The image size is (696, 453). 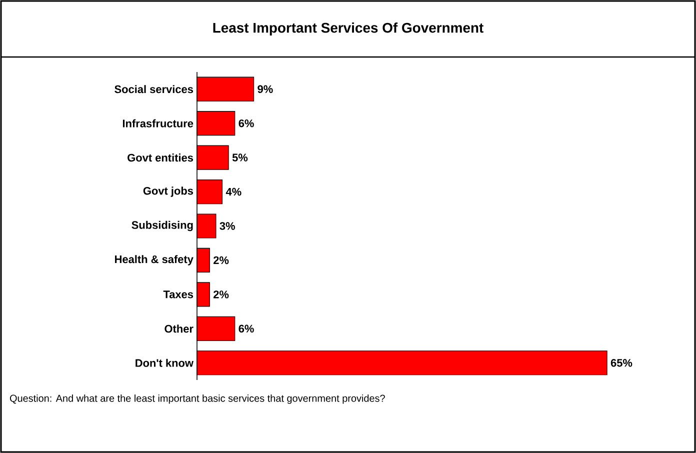 What do you see at coordinates (234, 192) in the screenshot?
I see `data-label: 4%` at bounding box center [234, 192].